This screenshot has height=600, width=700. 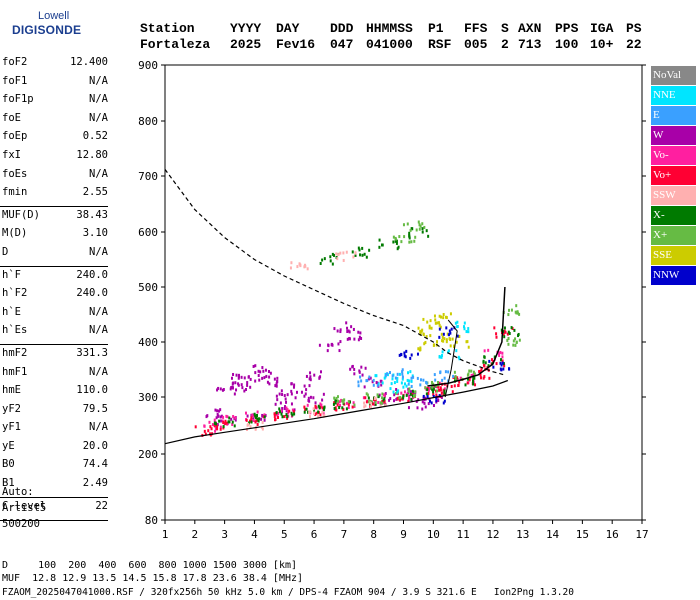 What do you see at coordinates (451, 358) in the screenshot?
I see `x-trace-line` at bounding box center [451, 358].